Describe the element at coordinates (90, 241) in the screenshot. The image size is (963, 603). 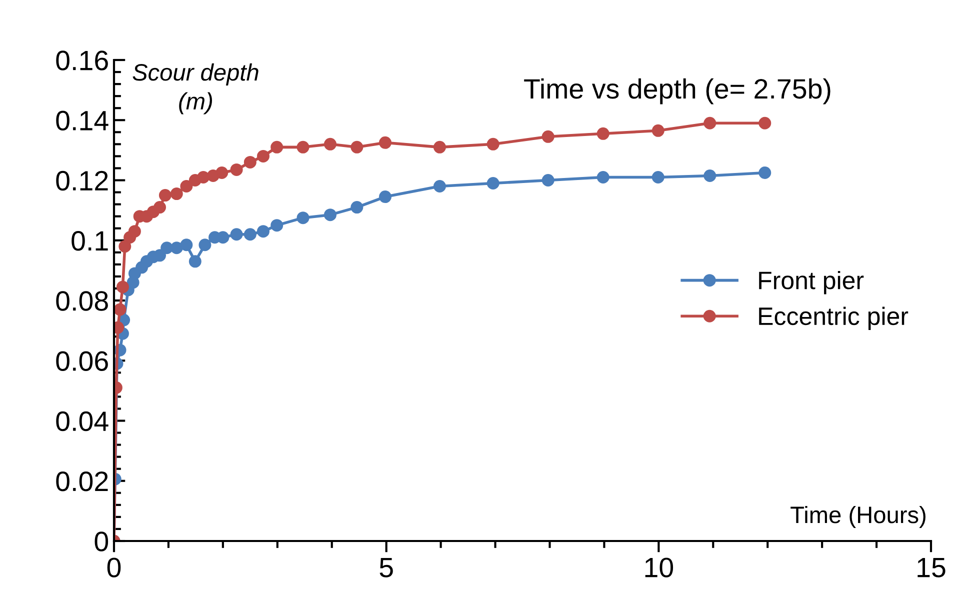
I see `y-tick-label: 0.1` at that location.